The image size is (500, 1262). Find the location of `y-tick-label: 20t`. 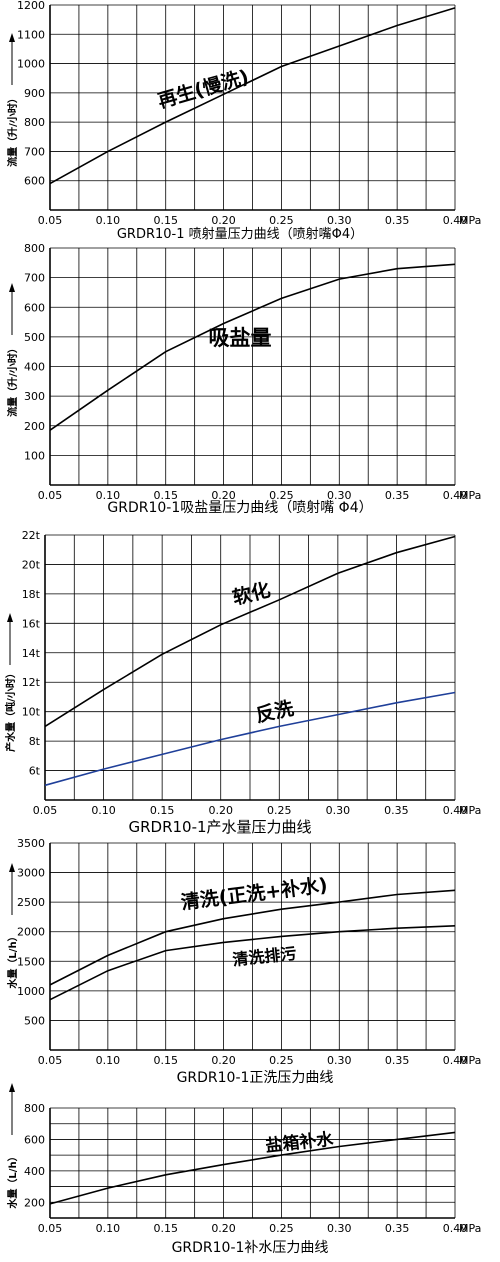

y-tick-label: 20t is located at coordinates (31, 564).